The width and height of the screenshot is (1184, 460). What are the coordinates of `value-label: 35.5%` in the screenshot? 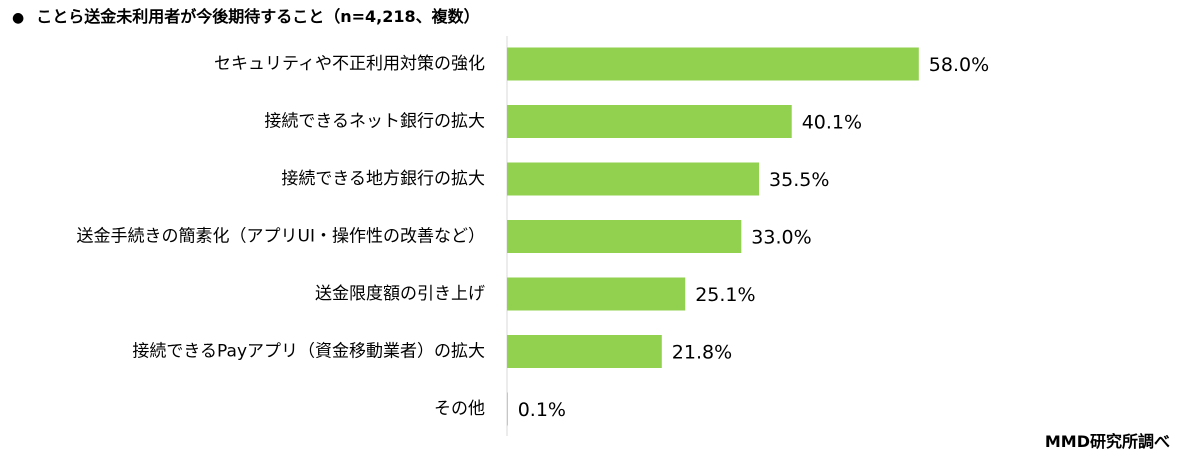 It's located at (799, 180).